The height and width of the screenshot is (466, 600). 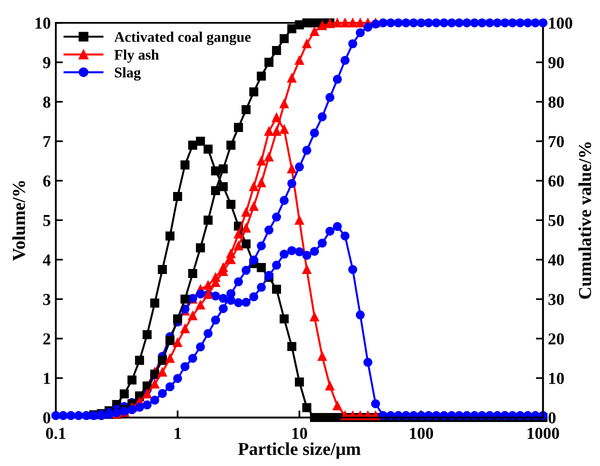 I want to click on x-tick-label: 1000, so click(x=544, y=433).